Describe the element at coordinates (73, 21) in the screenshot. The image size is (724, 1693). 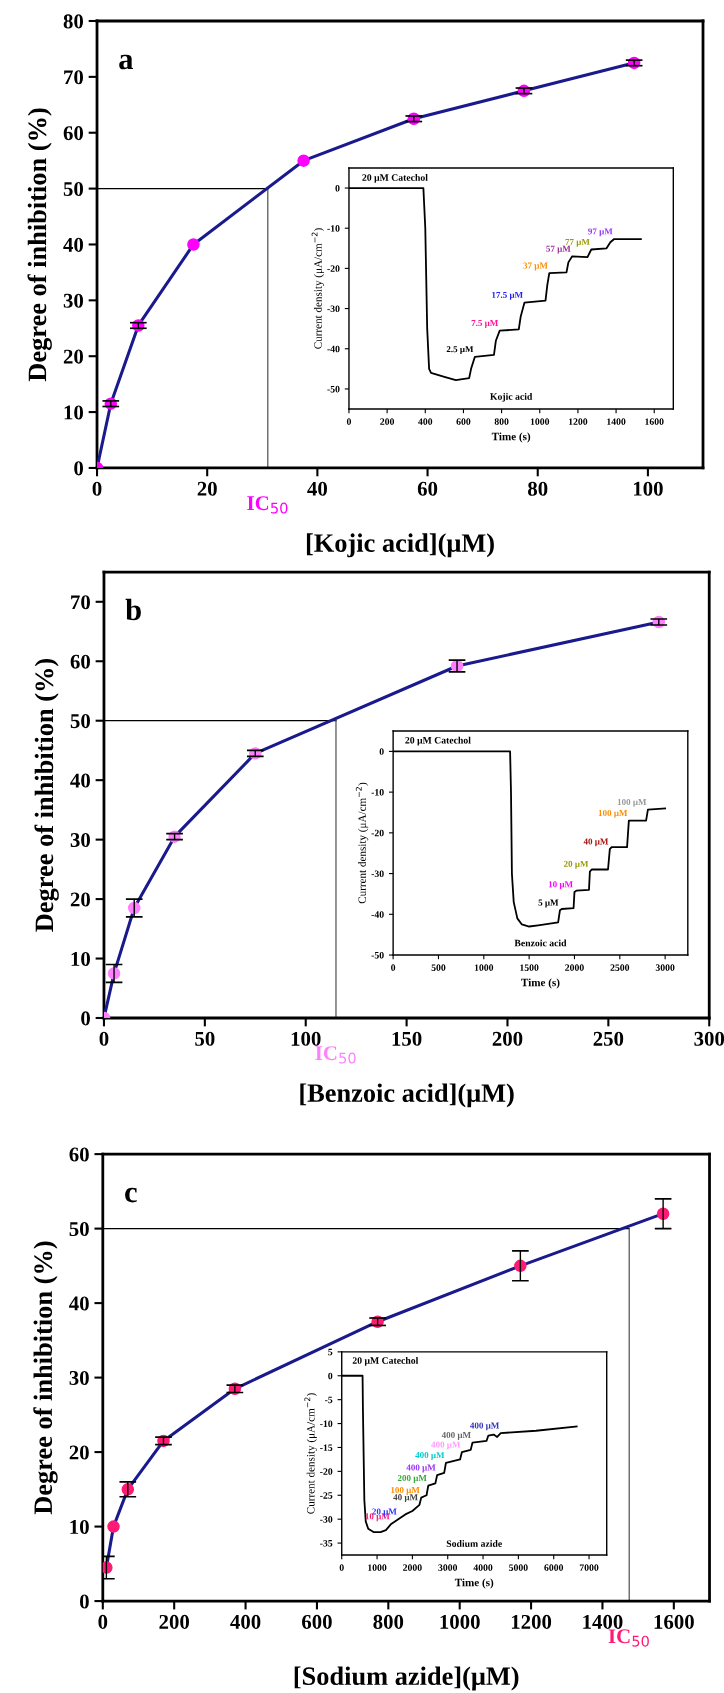
I see `y-tick-label: 80` at that location.